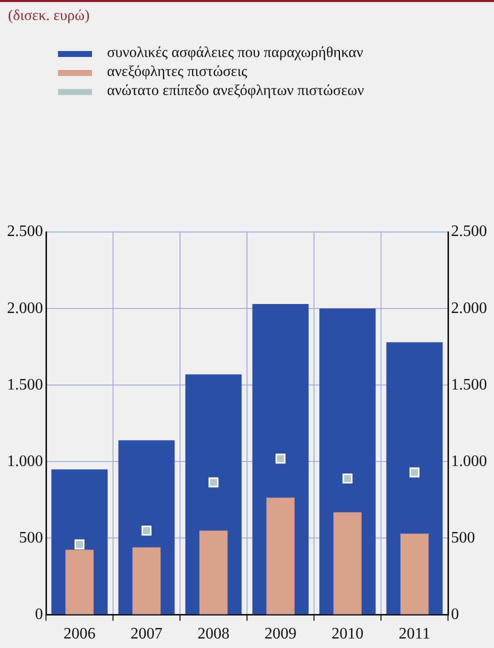 The height and width of the screenshot is (648, 494). Describe the element at coordinates (39, 615) in the screenshot. I see `y-tick-label: 0` at that location.